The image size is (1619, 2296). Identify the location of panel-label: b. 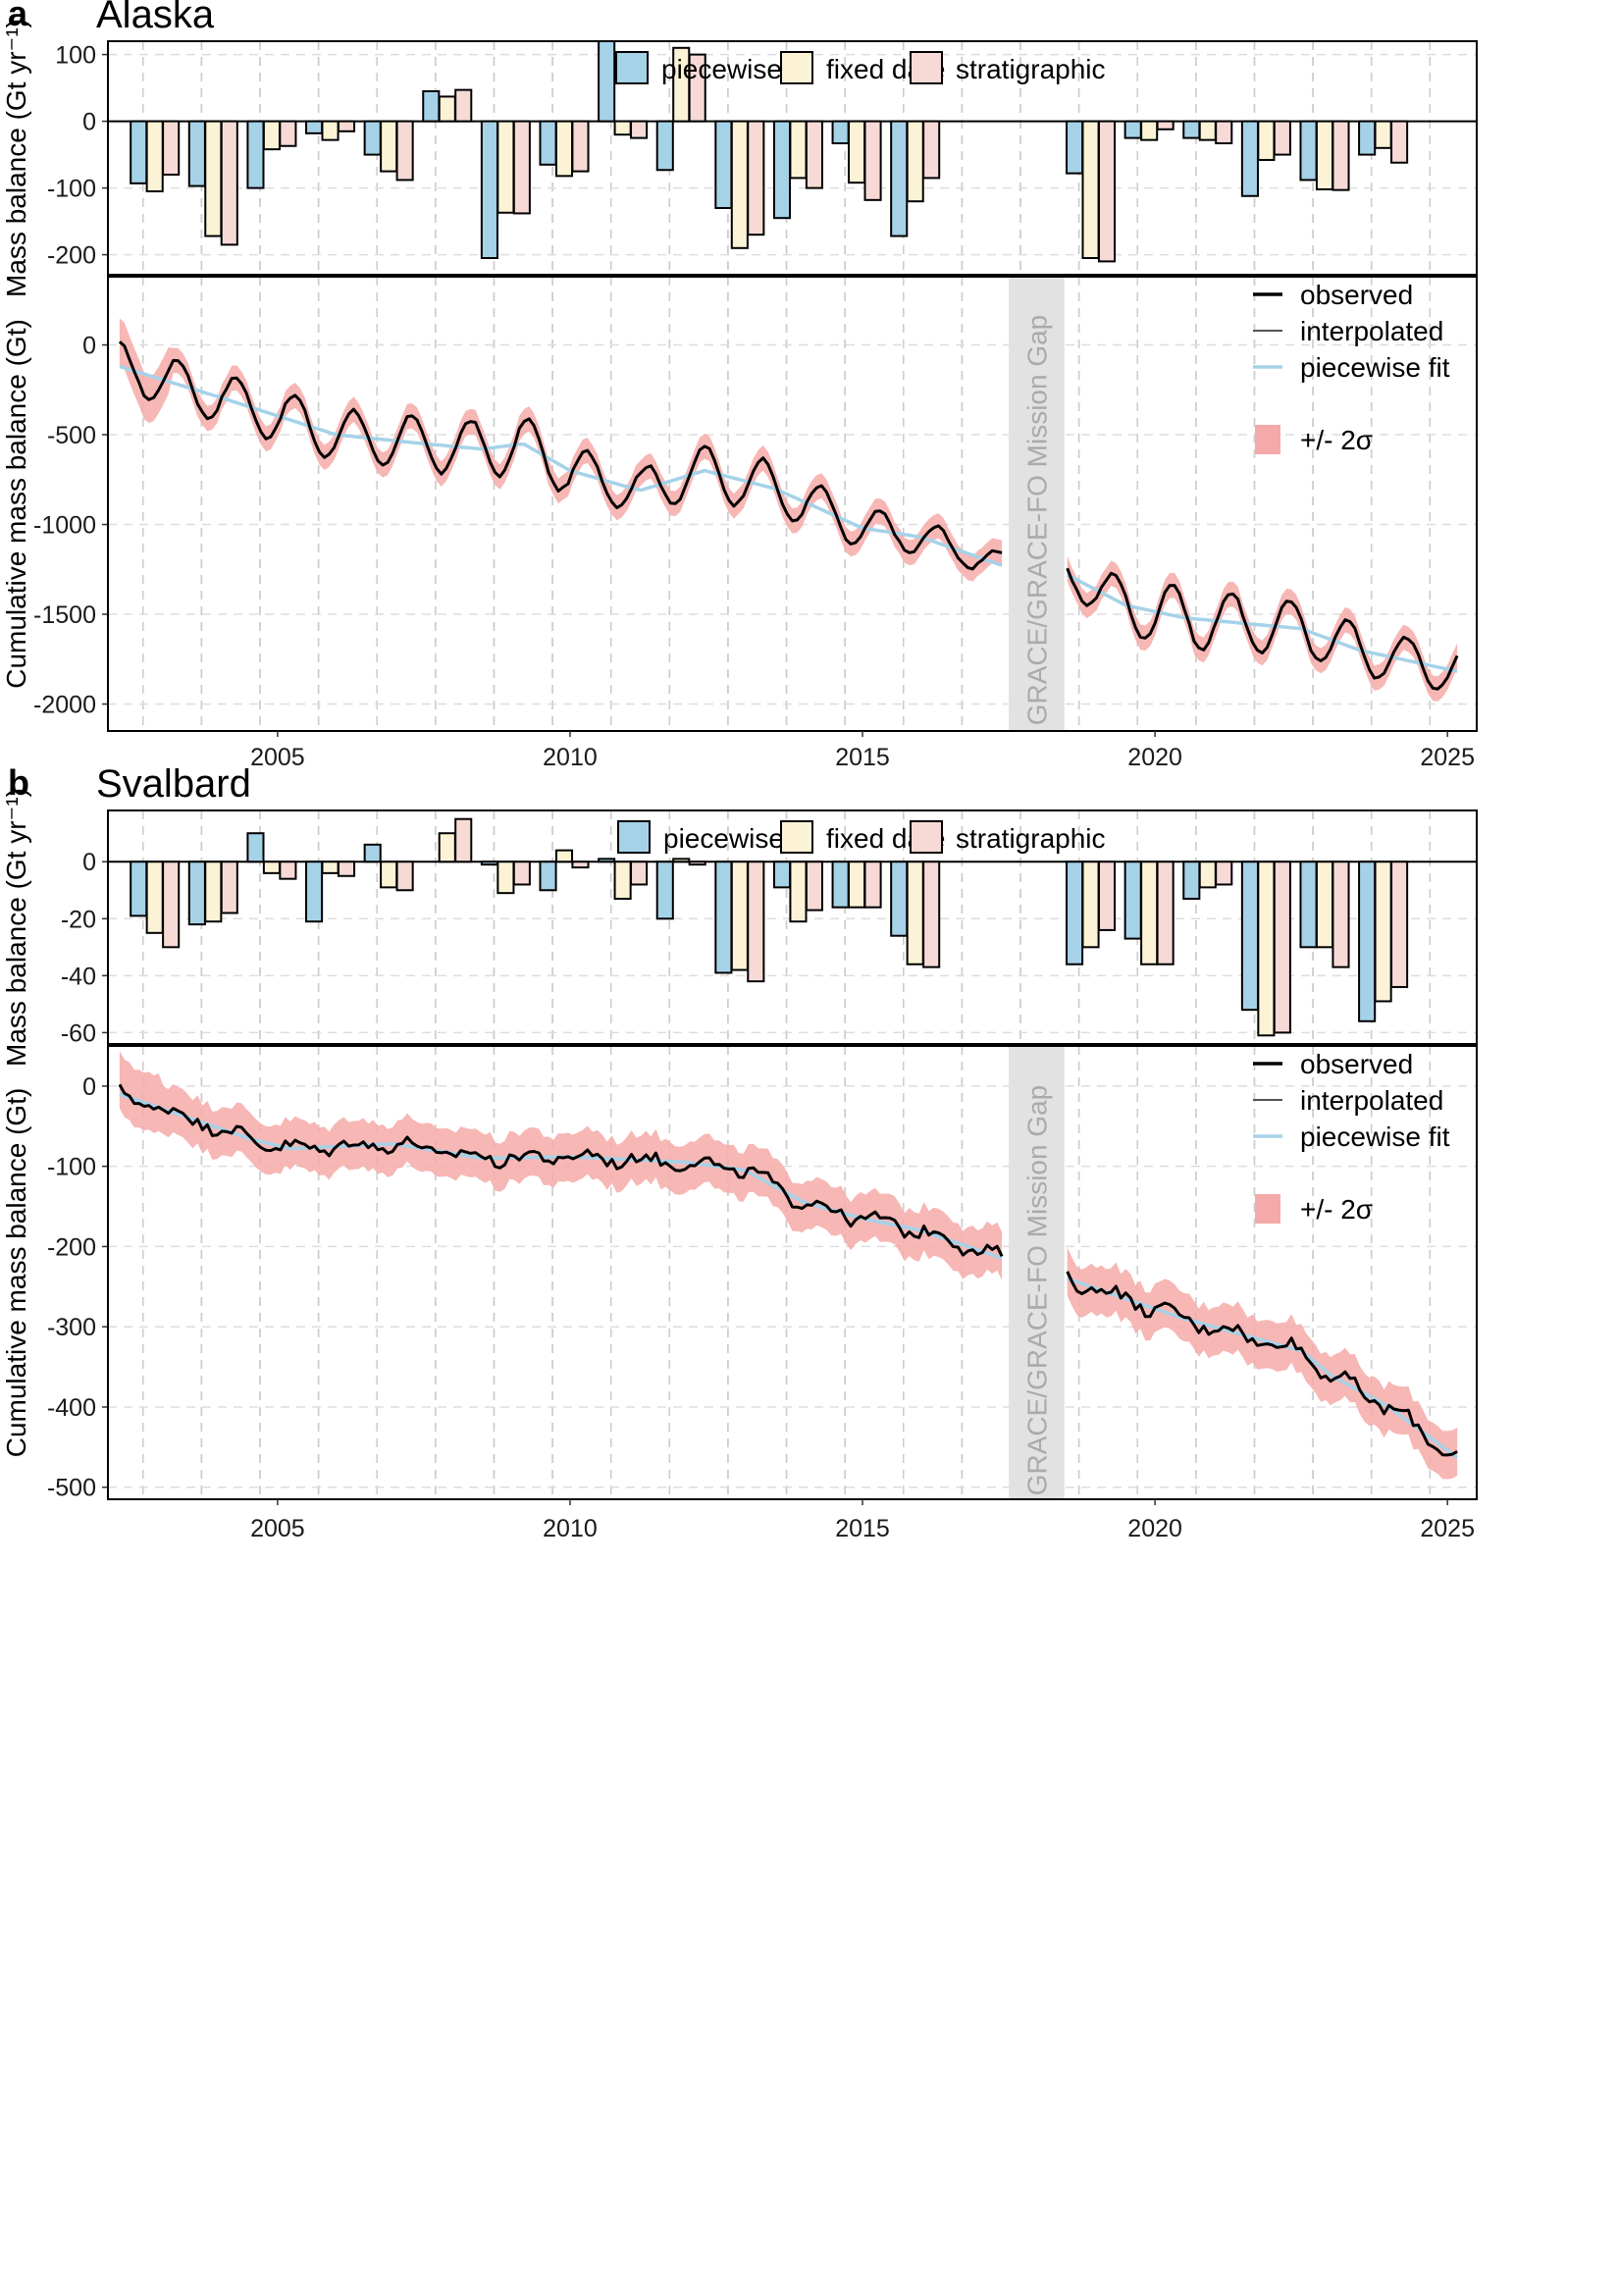
(18, 782).